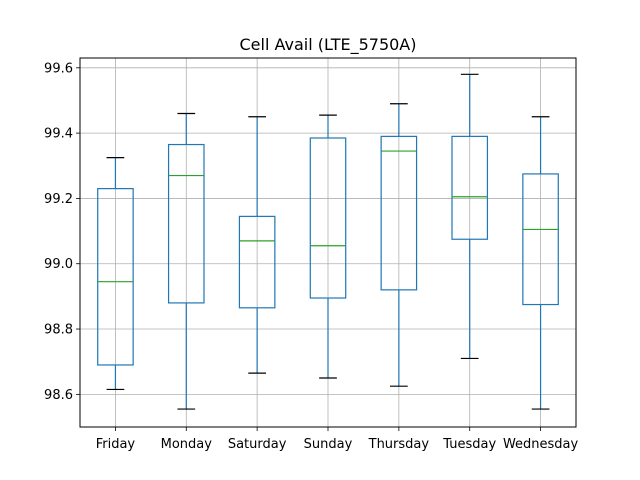  Describe the element at coordinates (187, 444) in the screenshot. I see `x-tick-label: Monday` at that location.